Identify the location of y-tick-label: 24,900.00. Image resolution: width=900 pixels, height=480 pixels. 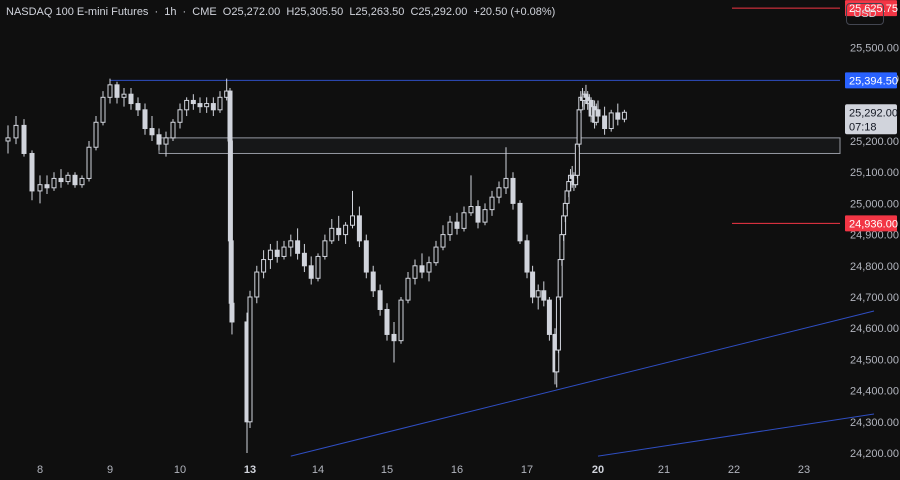
(874, 236).